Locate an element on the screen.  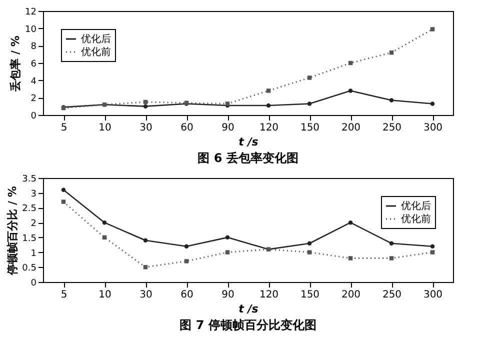
y-tick-label: 6 is located at coordinates (33, 65).